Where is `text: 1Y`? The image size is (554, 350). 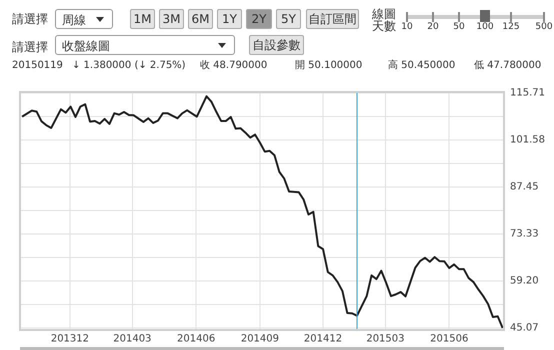 text: 1Y is located at coordinates (229, 19).